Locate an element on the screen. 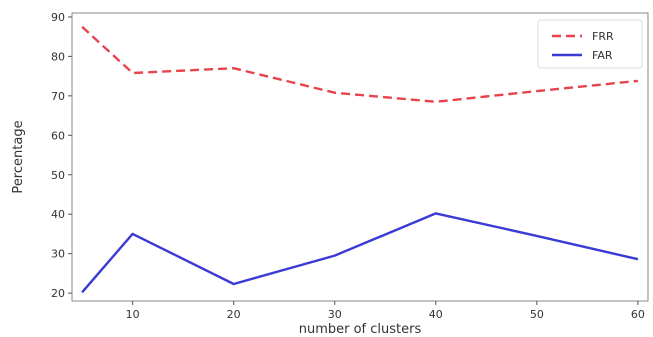 The image size is (653, 337). x-tick-label: 20 is located at coordinates (234, 314).